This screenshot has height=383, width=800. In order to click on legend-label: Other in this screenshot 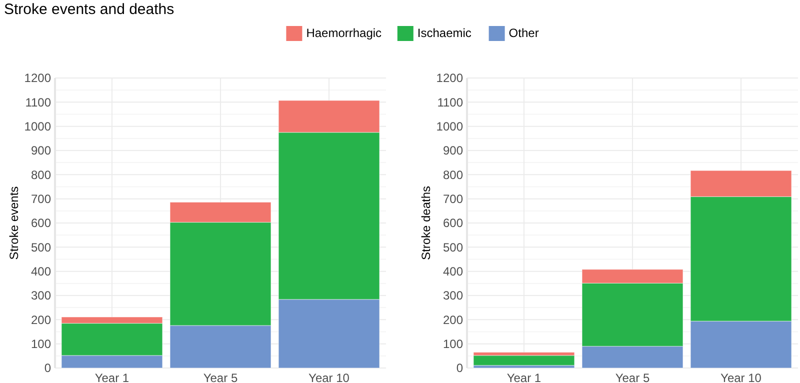, I will do `click(523, 33)`.